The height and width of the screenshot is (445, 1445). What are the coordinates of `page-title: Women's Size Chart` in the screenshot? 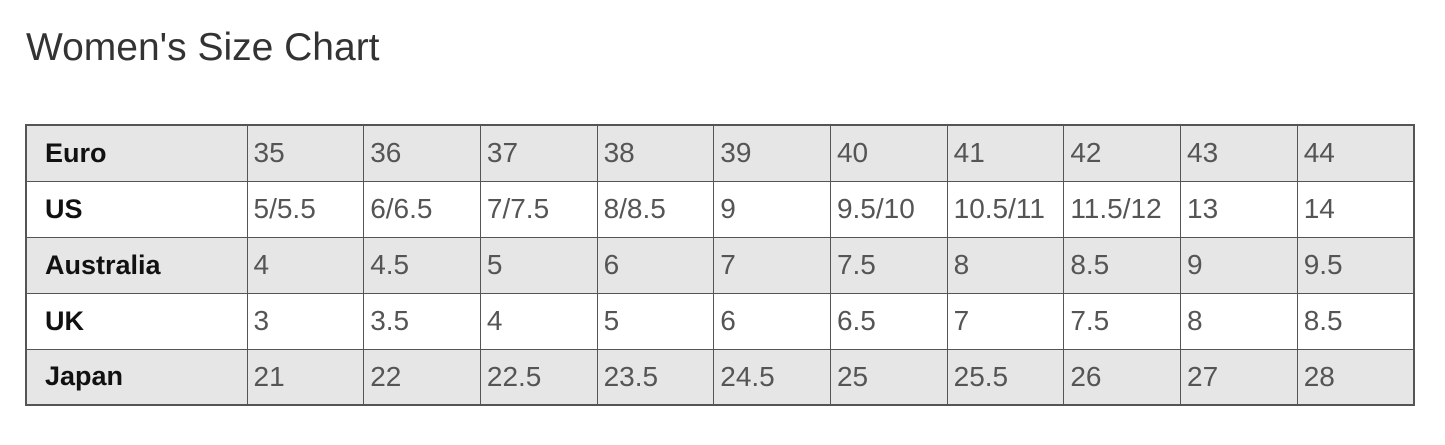 It's located at (203, 47).